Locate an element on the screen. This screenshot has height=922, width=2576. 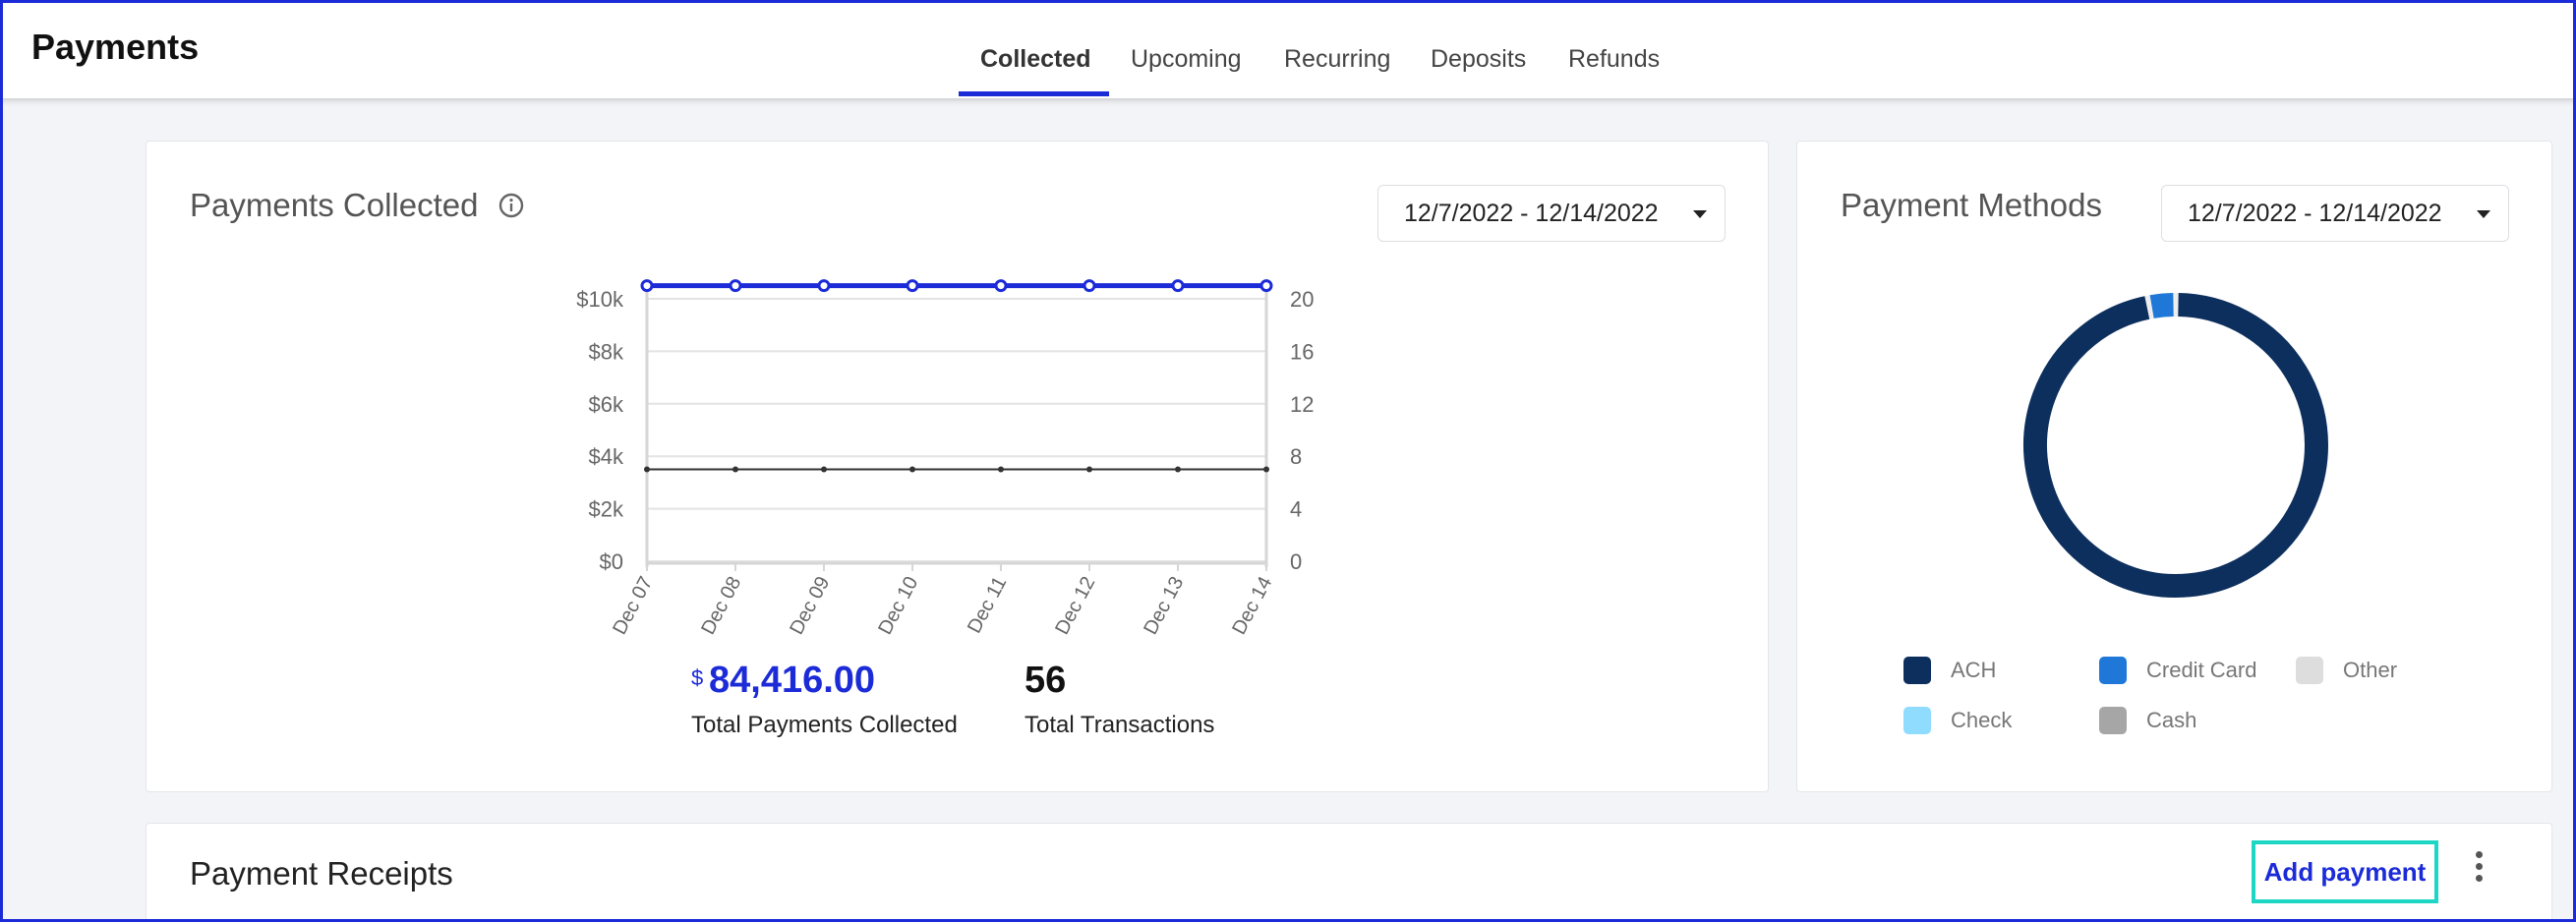
collected-date-range-value: 12/7/2022 - 12/14/2022 is located at coordinates (1531, 213).